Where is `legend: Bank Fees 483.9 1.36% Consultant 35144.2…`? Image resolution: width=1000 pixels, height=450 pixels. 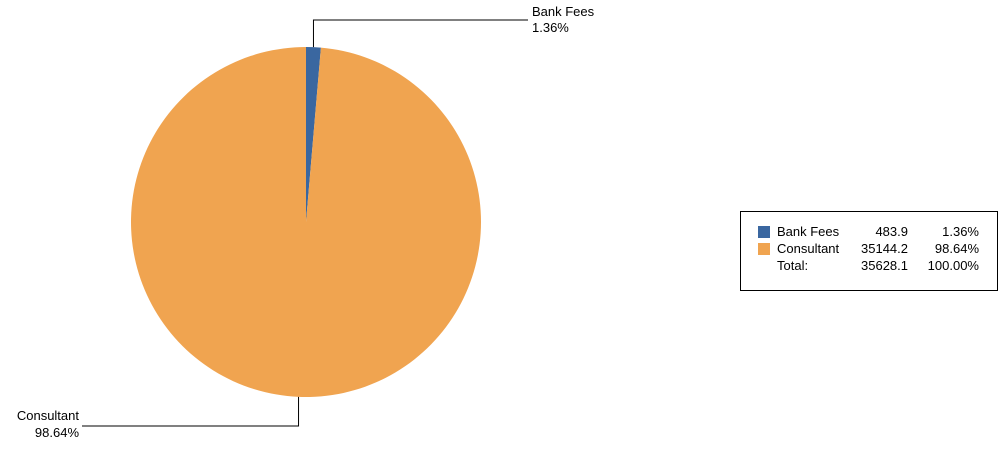
legend: Bank Fees 483.9 1.36% Consultant 35144.2… is located at coordinates (869, 251).